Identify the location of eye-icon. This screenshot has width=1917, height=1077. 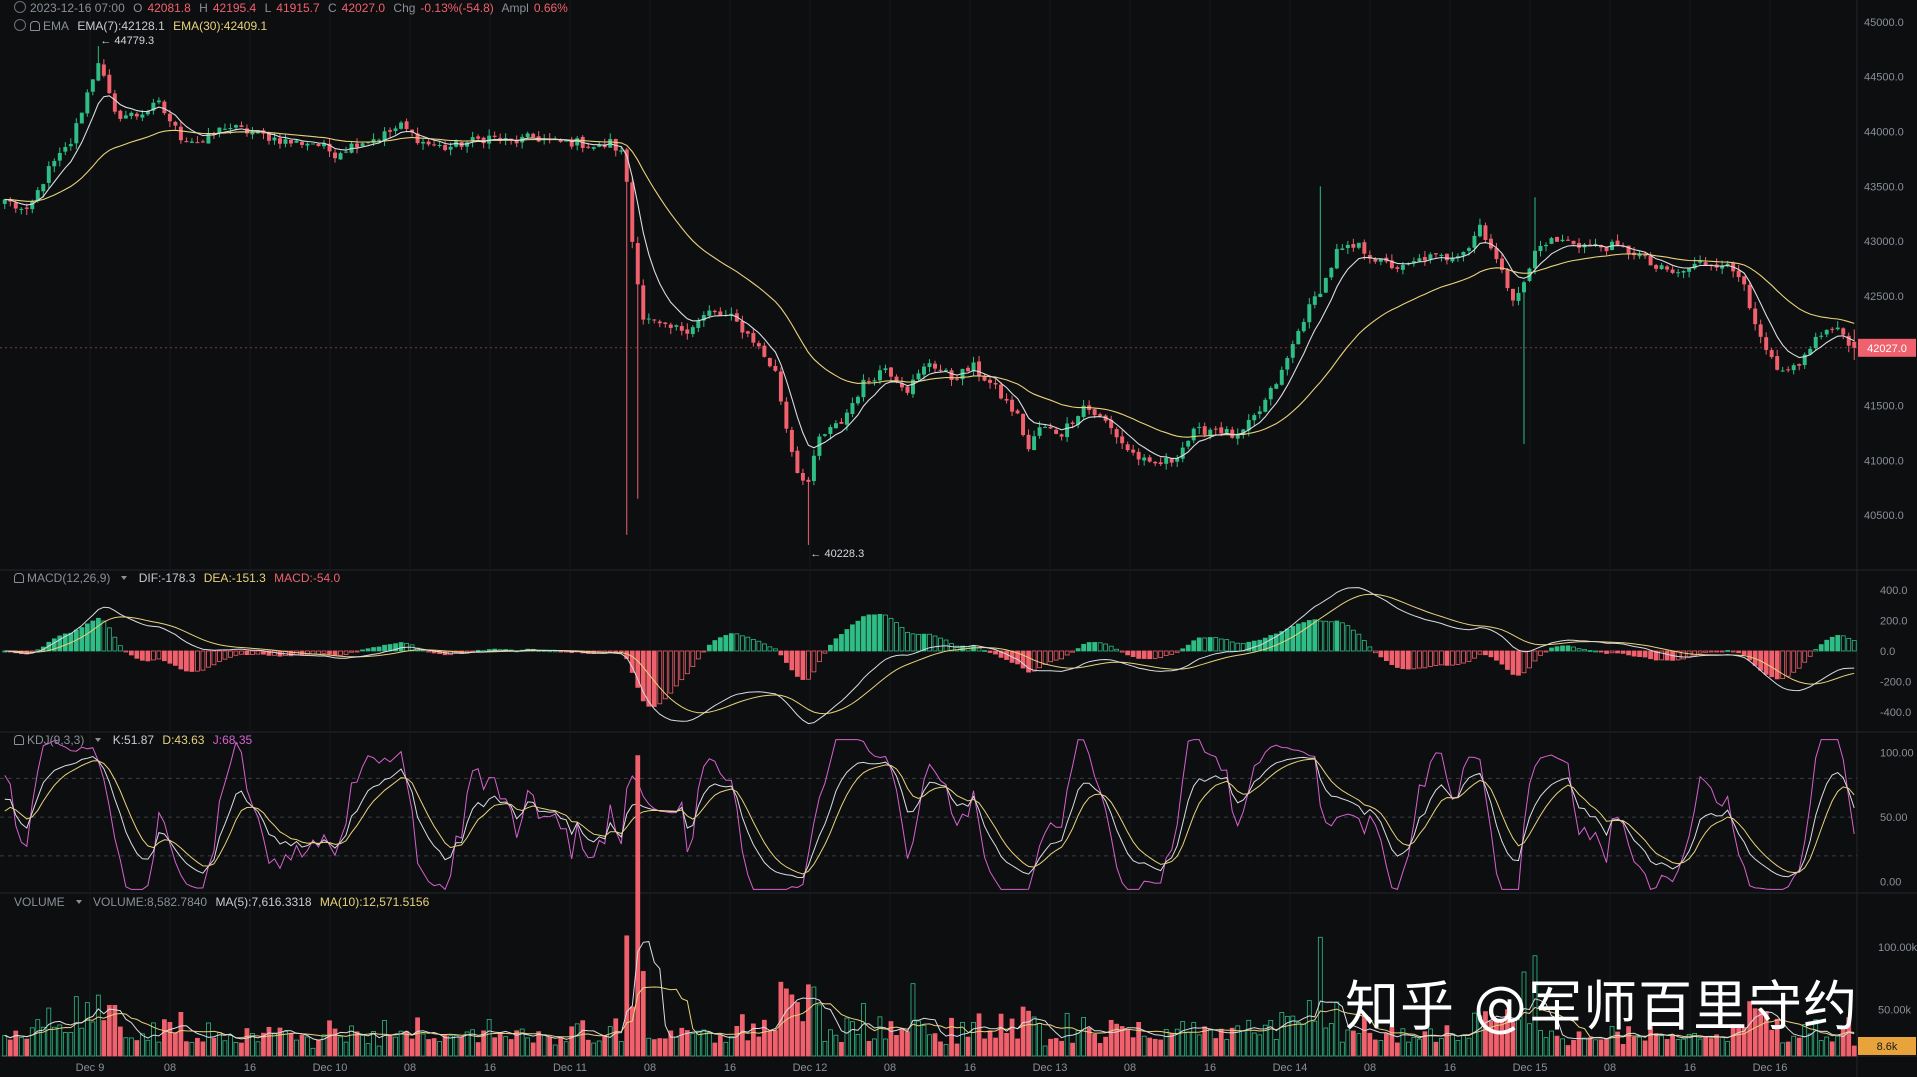
(20, 7).